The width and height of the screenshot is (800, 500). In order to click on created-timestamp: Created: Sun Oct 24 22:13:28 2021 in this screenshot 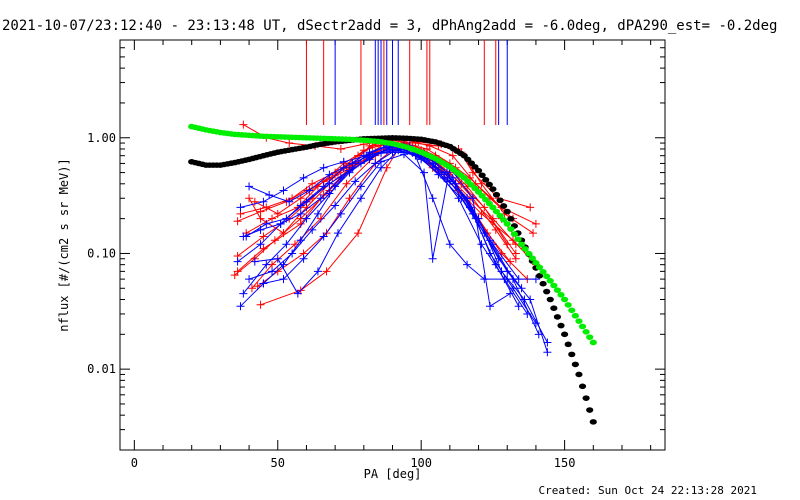, I will do `click(647, 490)`.